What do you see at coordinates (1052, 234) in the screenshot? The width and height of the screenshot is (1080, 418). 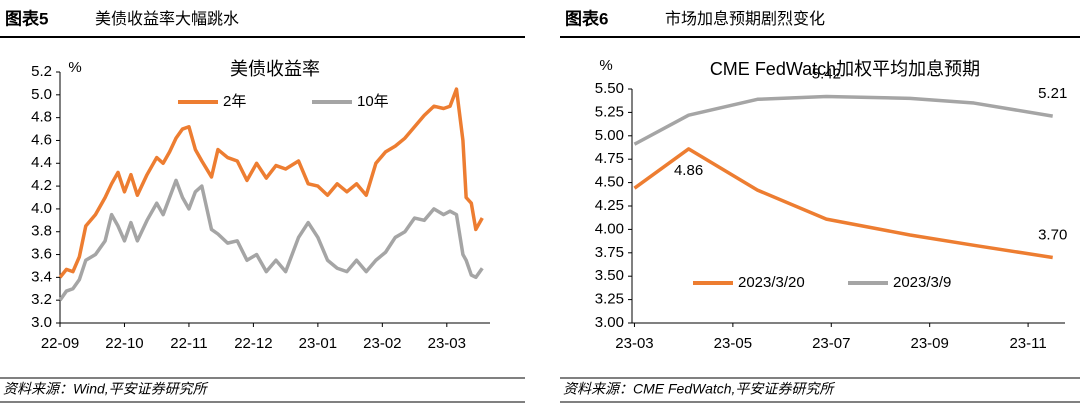 I see `data-label: 3.70` at bounding box center [1052, 234].